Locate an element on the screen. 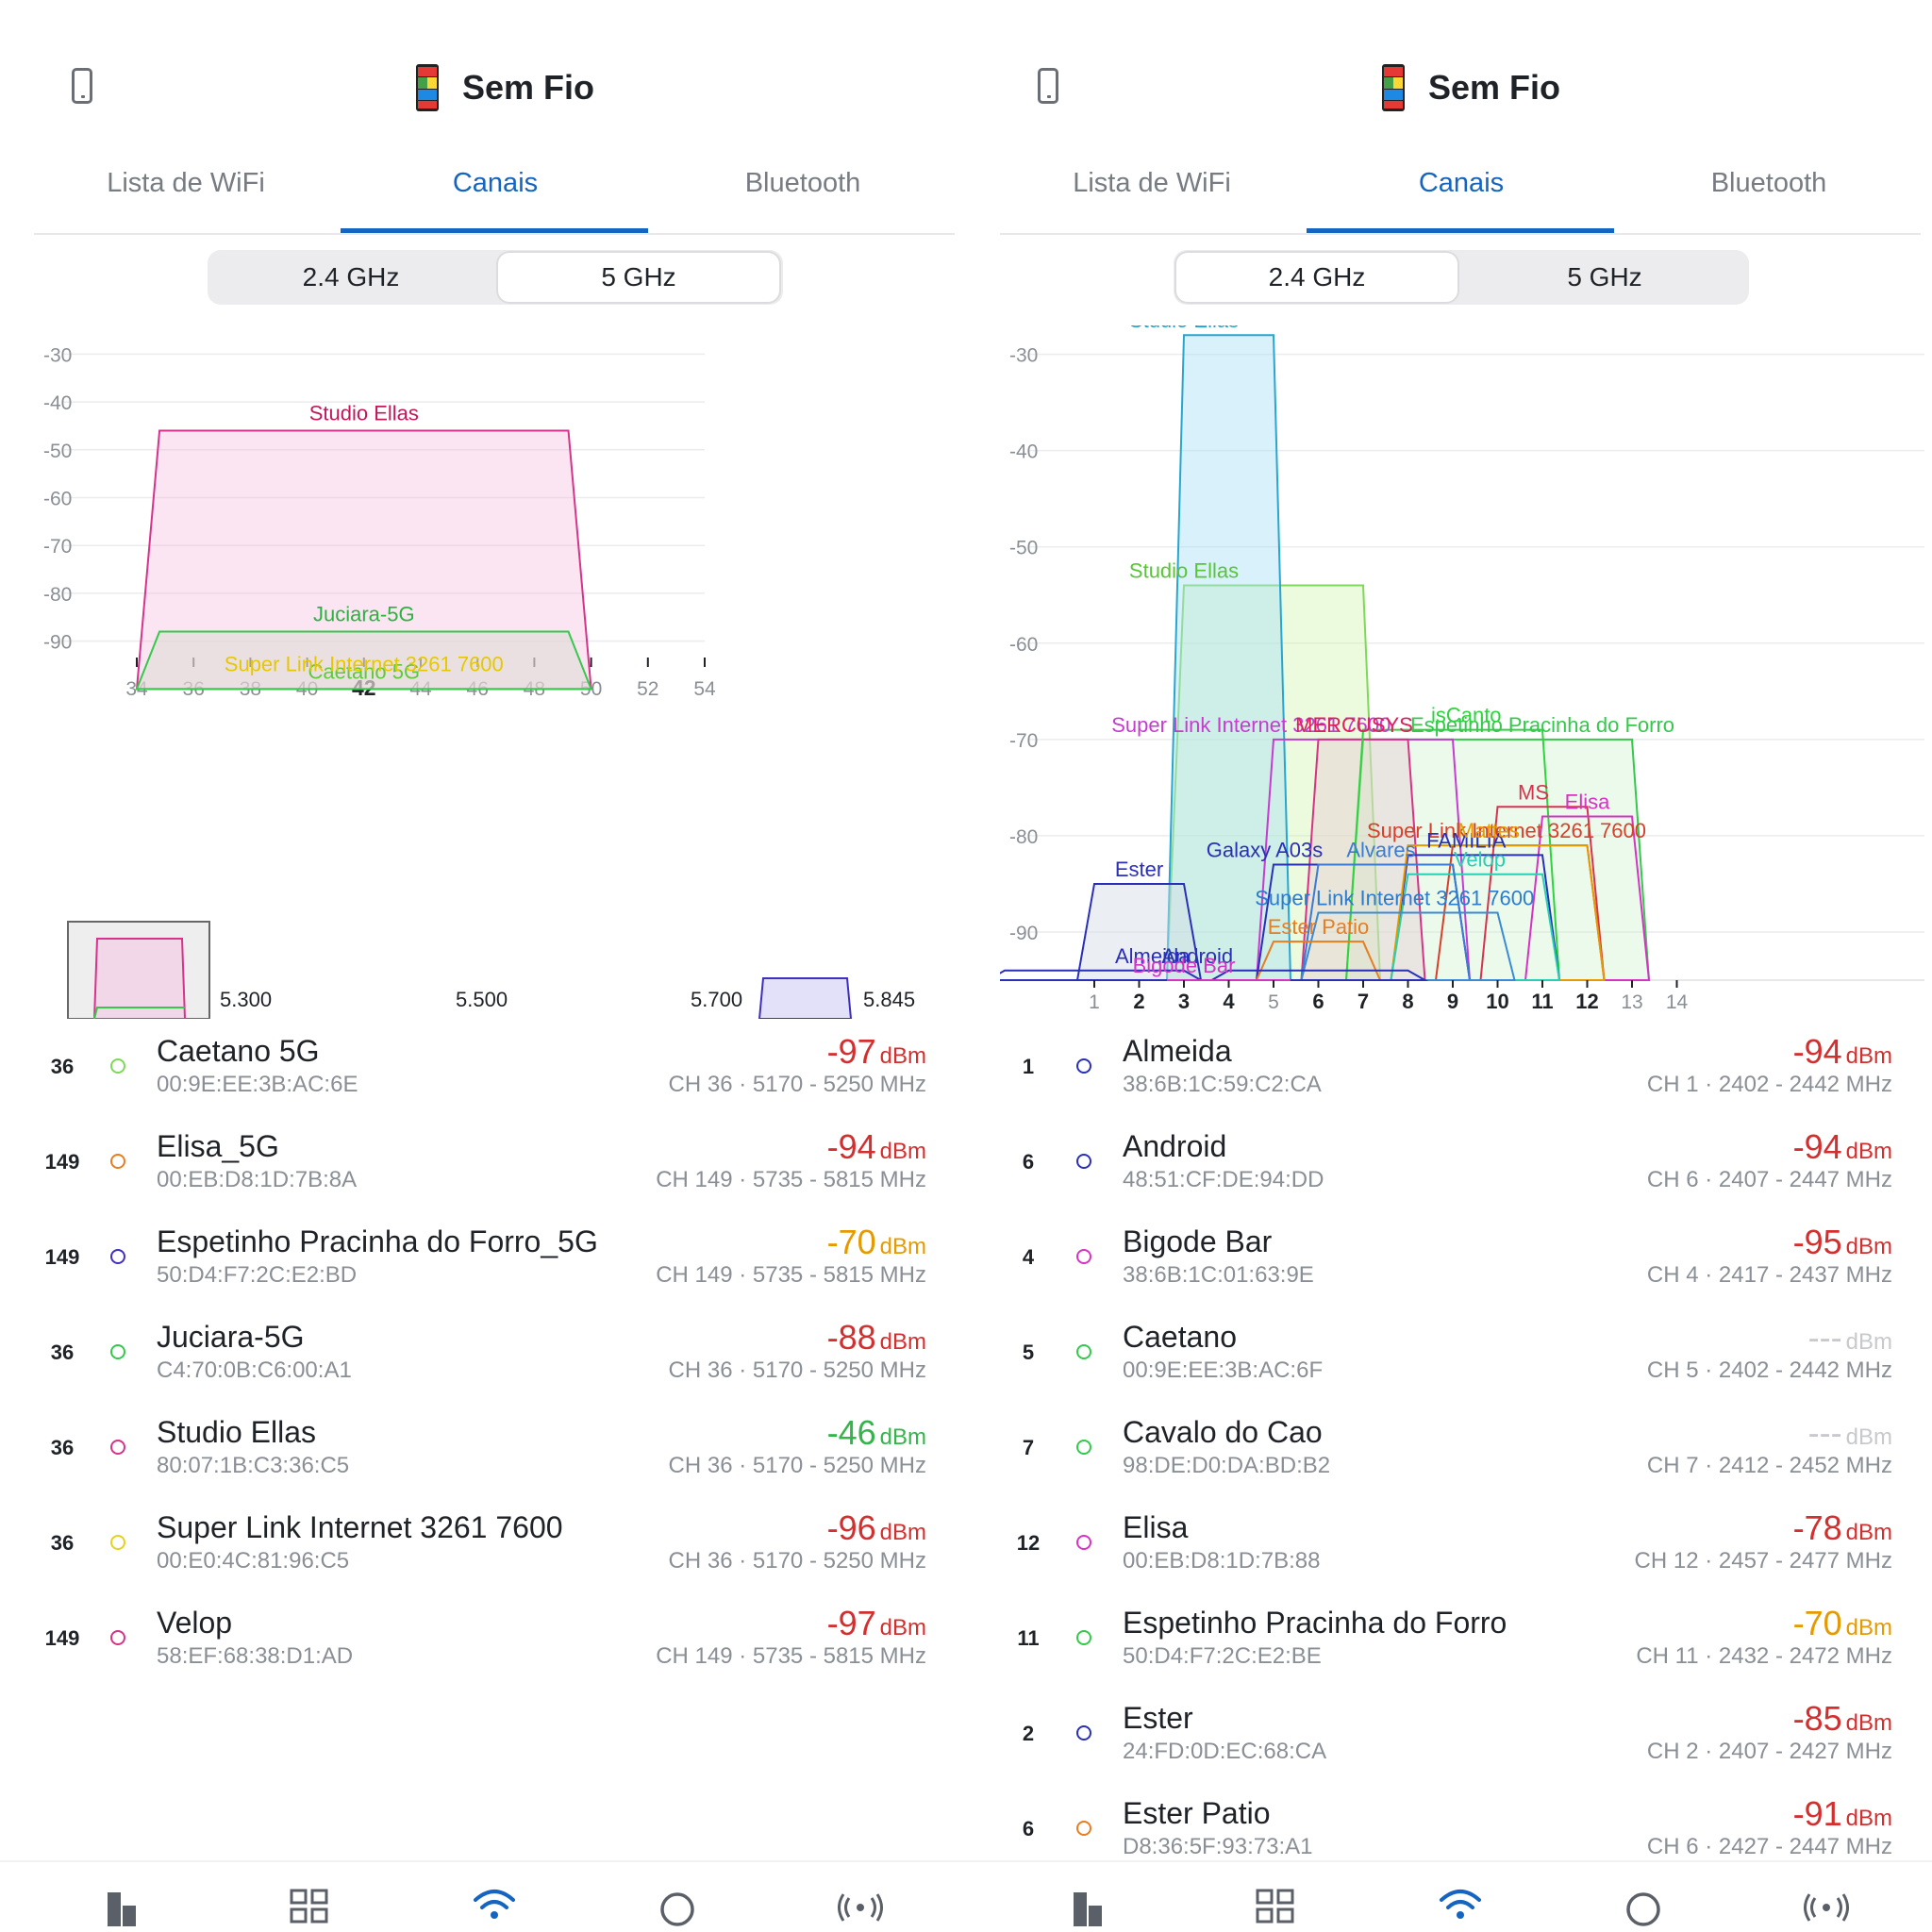 The width and height of the screenshot is (1932, 1932). signal-value: -95 is located at coordinates (1817, 1242).